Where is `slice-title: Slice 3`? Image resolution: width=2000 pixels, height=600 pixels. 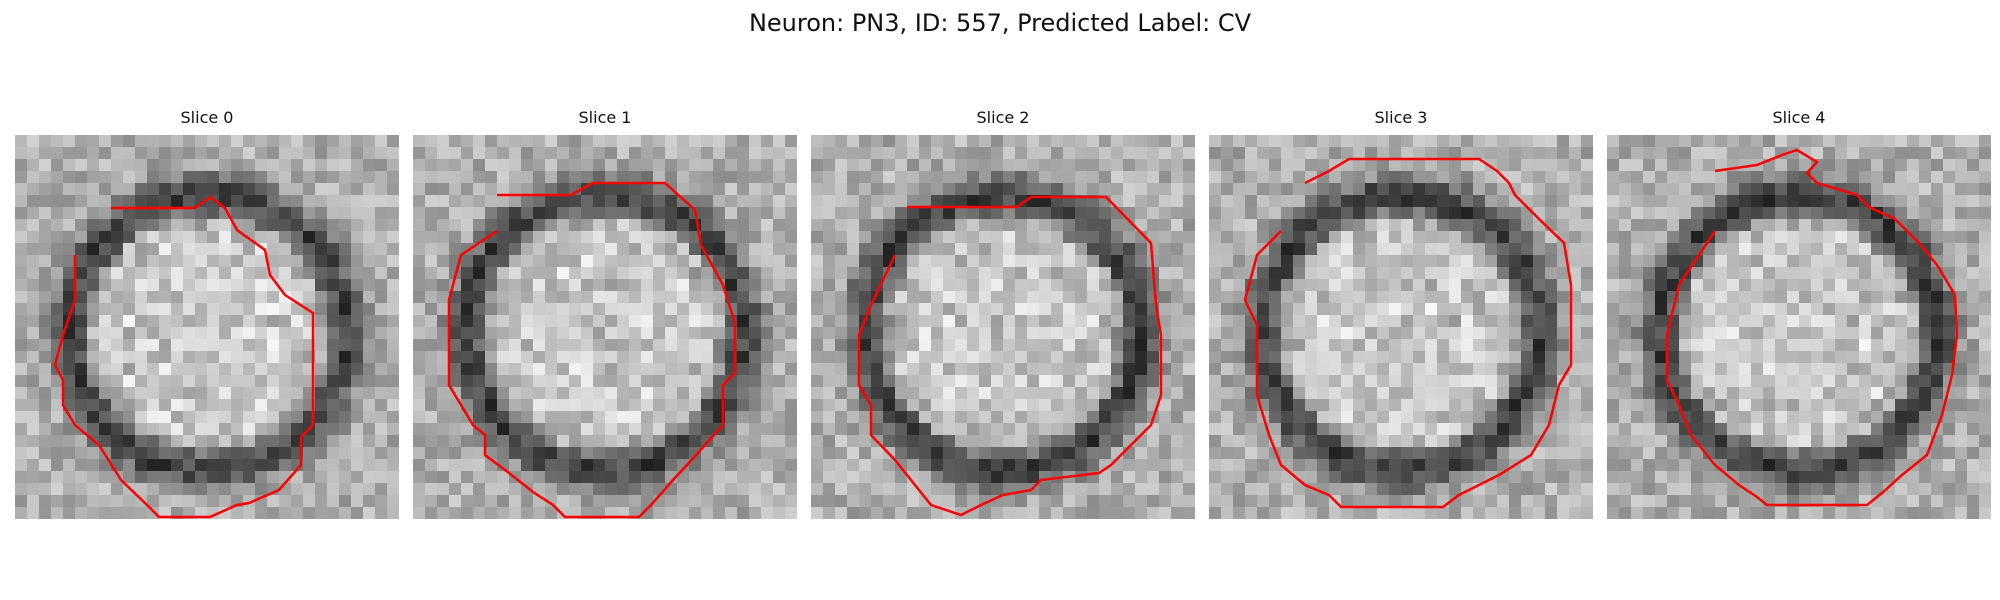 slice-title: Slice 3 is located at coordinates (1401, 117).